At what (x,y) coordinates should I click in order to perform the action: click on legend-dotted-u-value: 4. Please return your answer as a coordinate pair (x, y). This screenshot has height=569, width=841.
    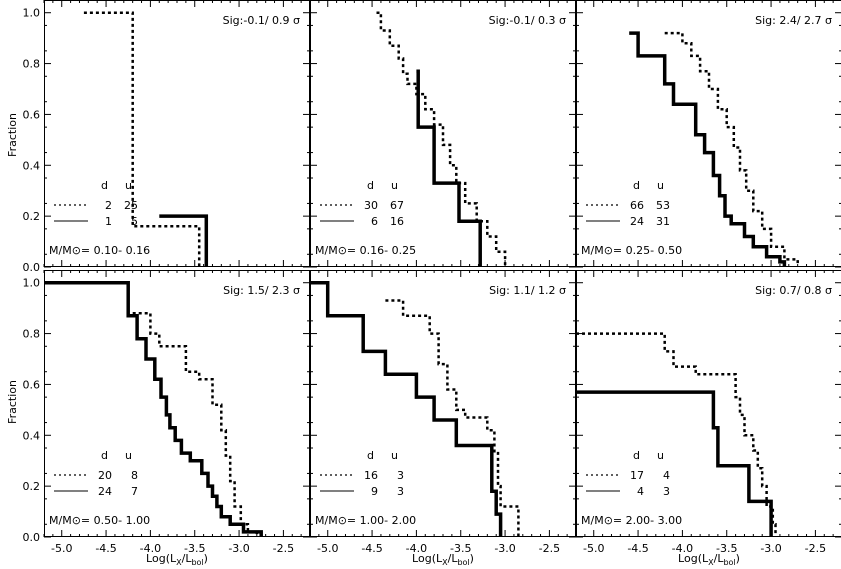
    Looking at the image, I should click on (666, 475).